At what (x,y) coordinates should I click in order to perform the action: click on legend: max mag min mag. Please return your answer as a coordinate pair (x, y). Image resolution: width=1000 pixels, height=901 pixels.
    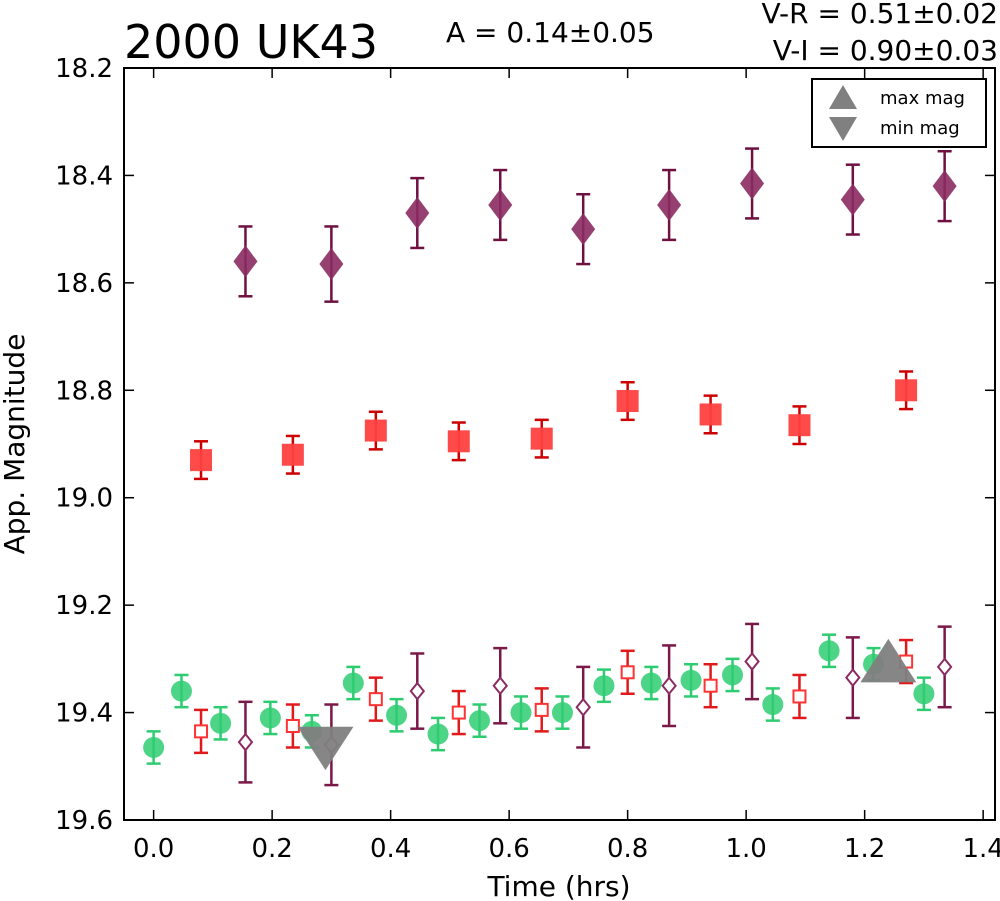
    Looking at the image, I should click on (899, 113).